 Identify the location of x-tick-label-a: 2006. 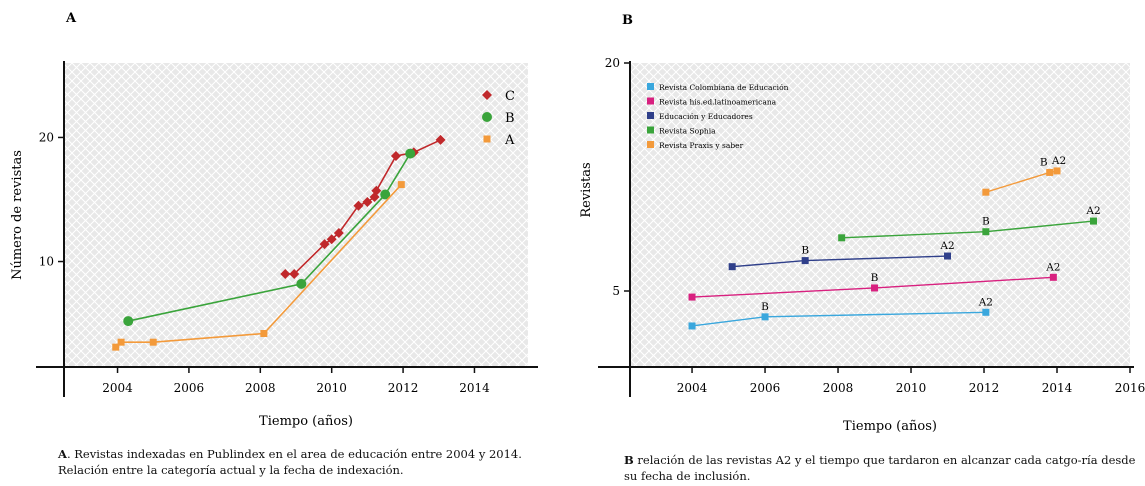
(189, 388).